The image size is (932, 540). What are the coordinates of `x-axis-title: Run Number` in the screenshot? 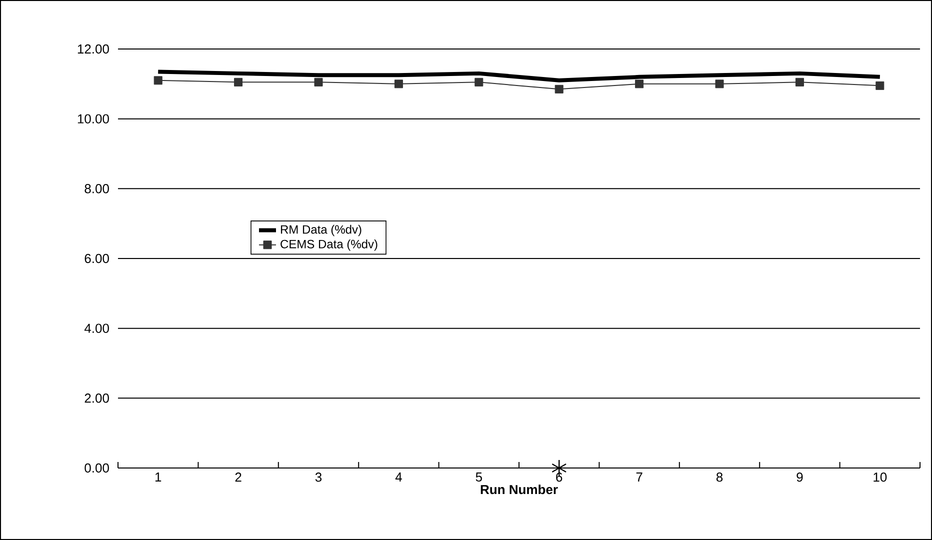 It's located at (519, 489).